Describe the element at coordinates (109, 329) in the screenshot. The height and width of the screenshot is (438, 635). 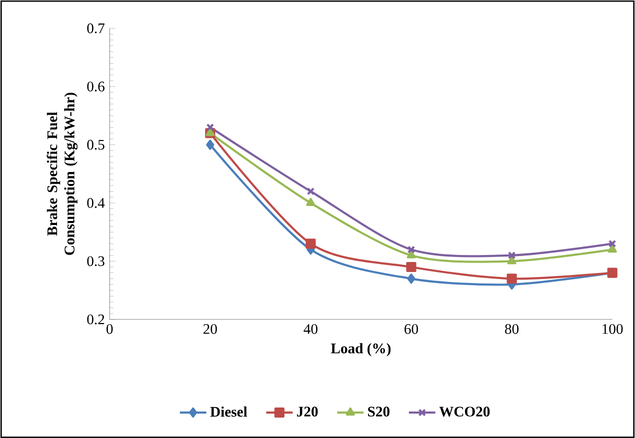
I see `x-tick-label: 0` at that location.